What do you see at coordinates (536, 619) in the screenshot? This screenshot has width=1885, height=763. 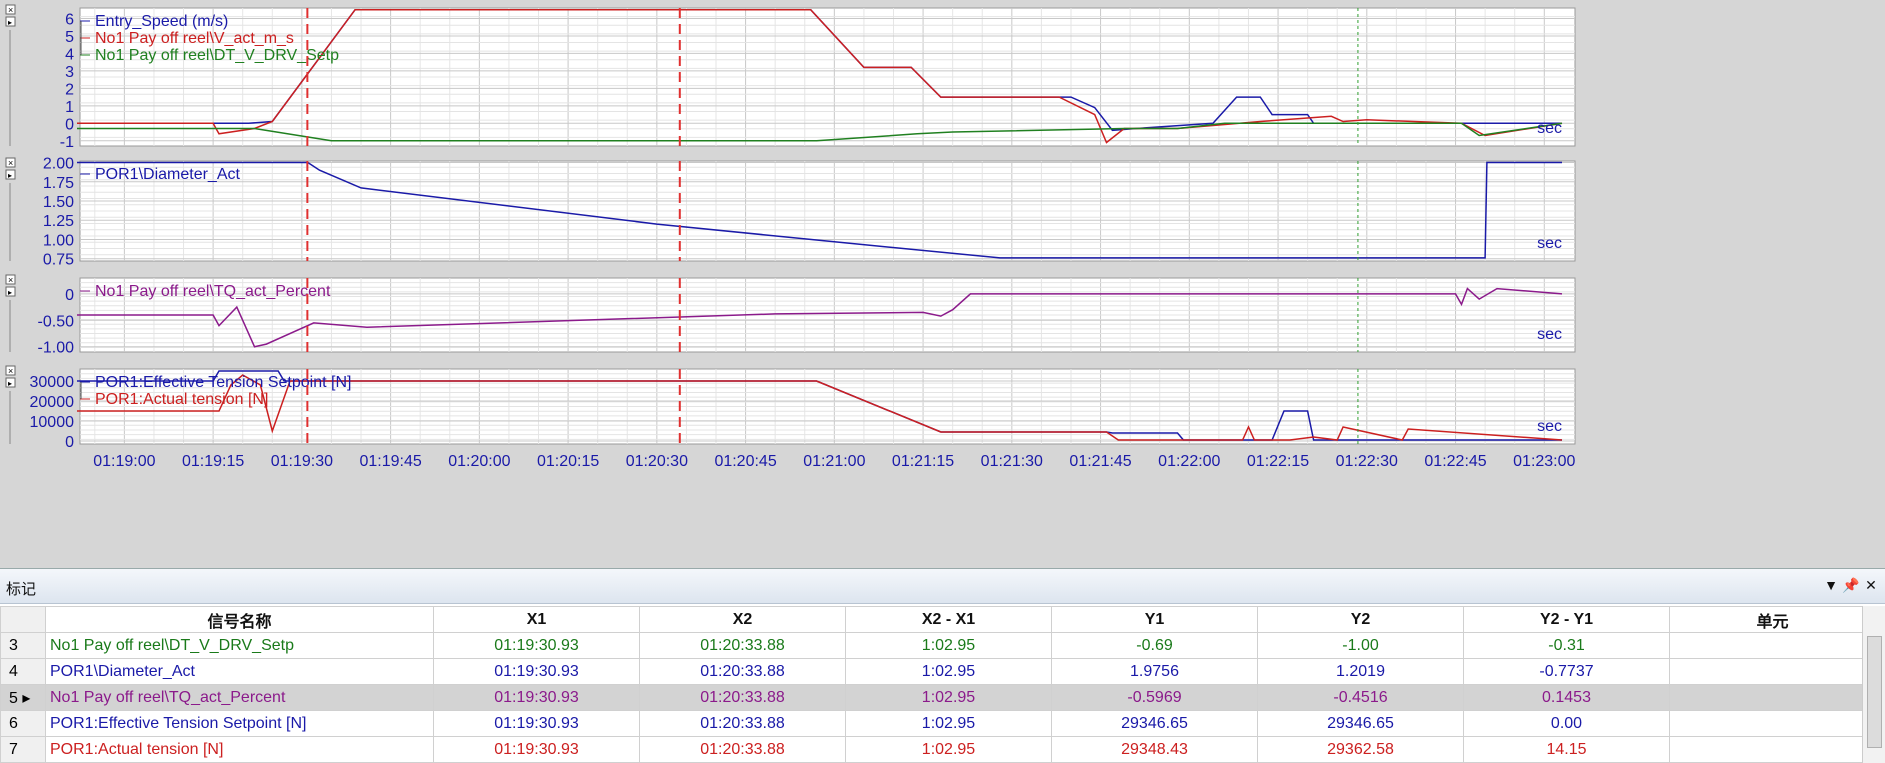 I see `col-x1: X1` at bounding box center [536, 619].